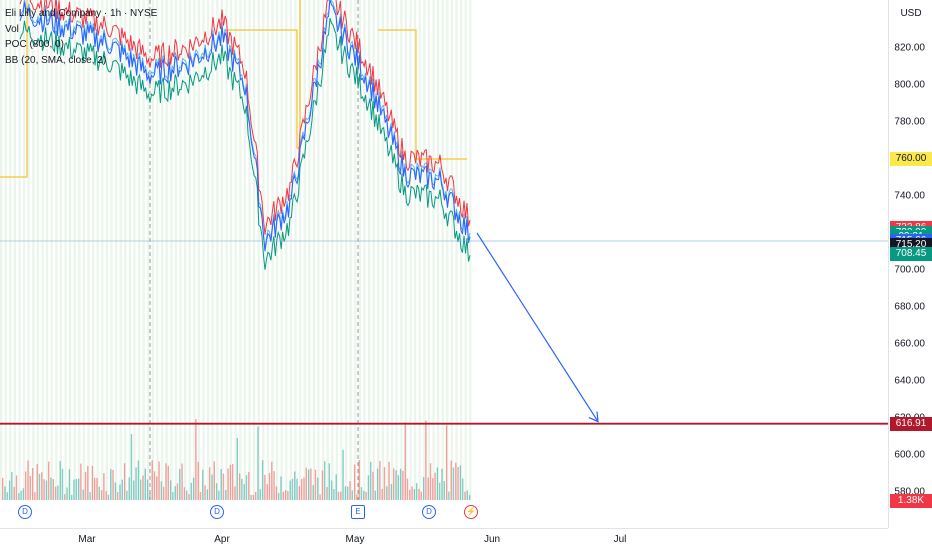  I want to click on time-label-may: May, so click(355, 539).